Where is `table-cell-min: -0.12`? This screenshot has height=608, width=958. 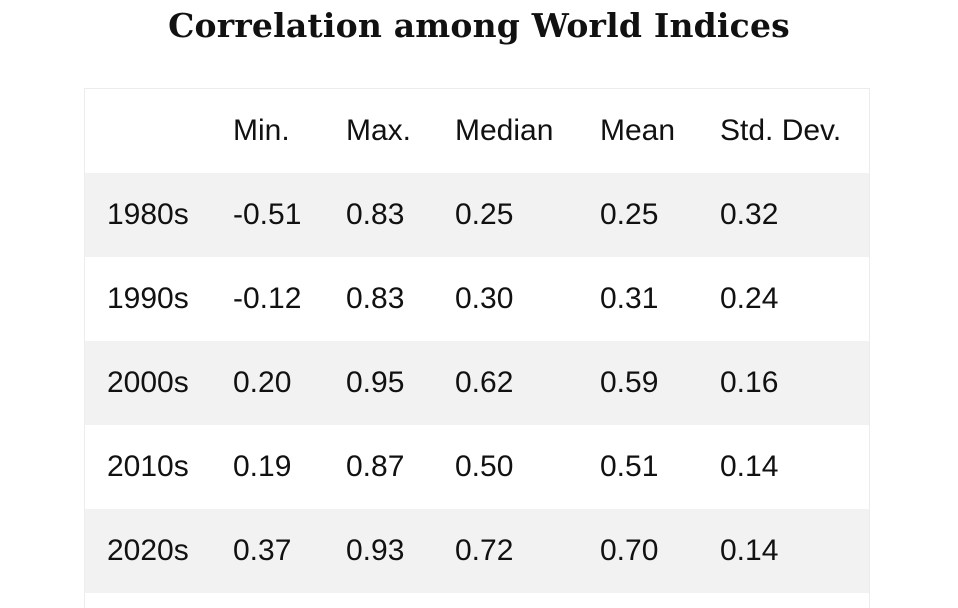 table-cell-min: -0.12 is located at coordinates (289, 299).